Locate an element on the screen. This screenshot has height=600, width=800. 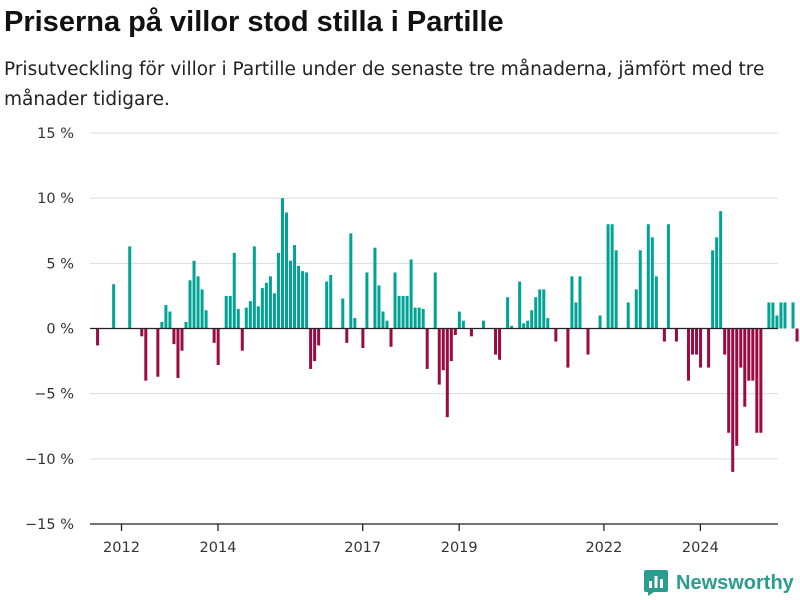
x-tick-label: 2024 is located at coordinates (700, 548).